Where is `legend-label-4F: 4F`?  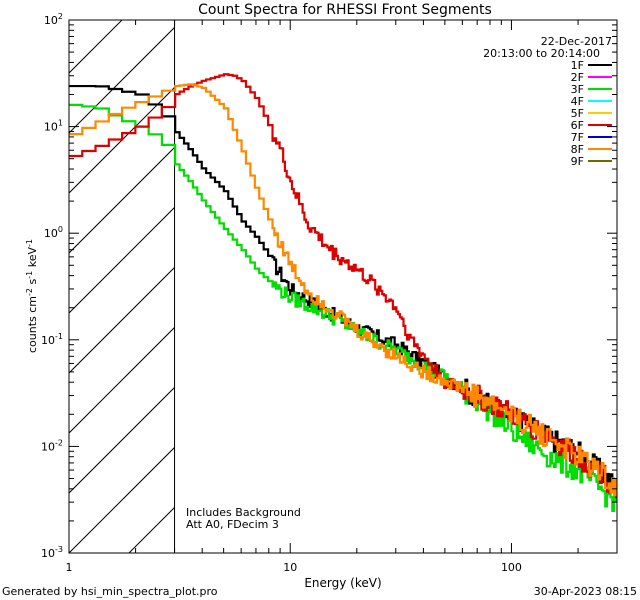 legend-label-4F: 4F is located at coordinates (577, 101).